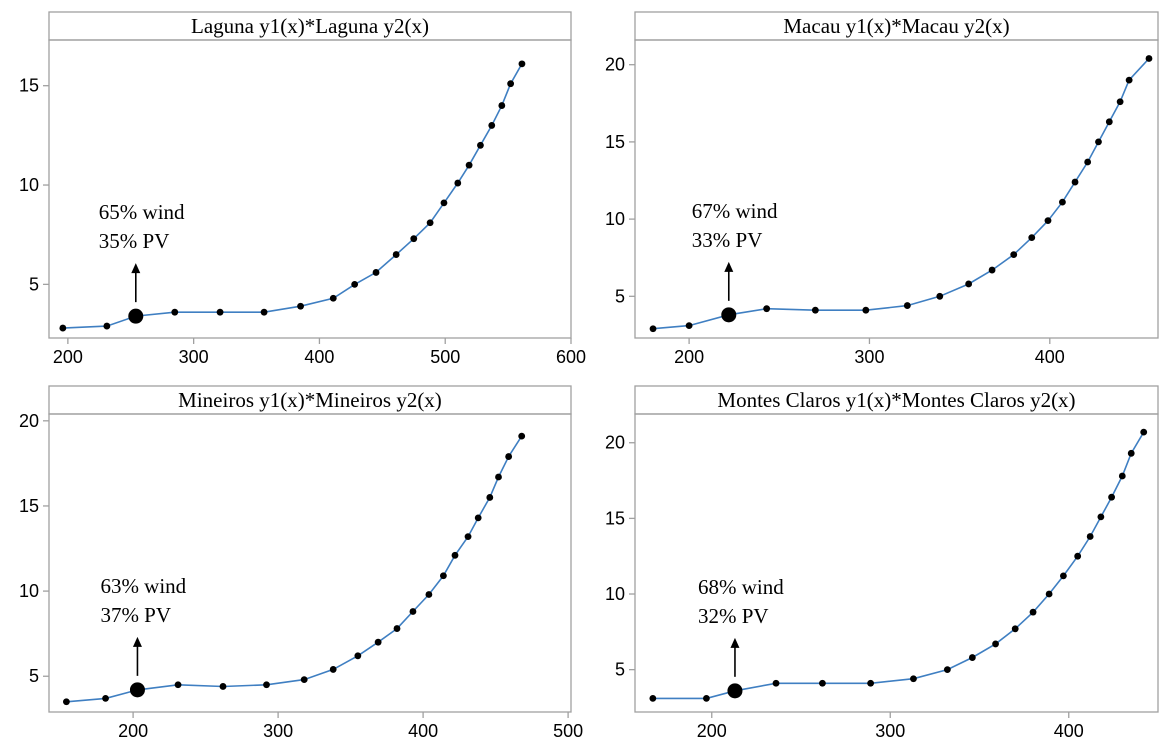 This screenshot has height=742, width=1168. Describe the element at coordinates (741, 587) in the screenshot. I see `annotation-wind: 68% wind` at that location.